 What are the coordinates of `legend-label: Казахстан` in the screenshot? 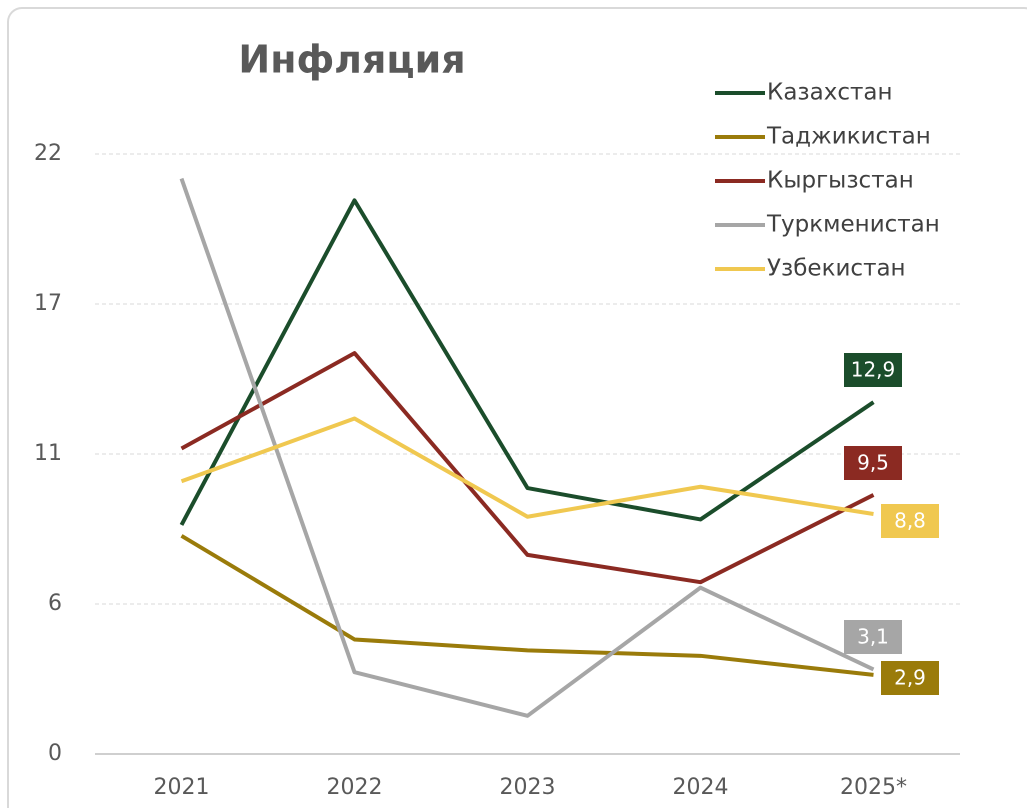 It's located at (830, 93).